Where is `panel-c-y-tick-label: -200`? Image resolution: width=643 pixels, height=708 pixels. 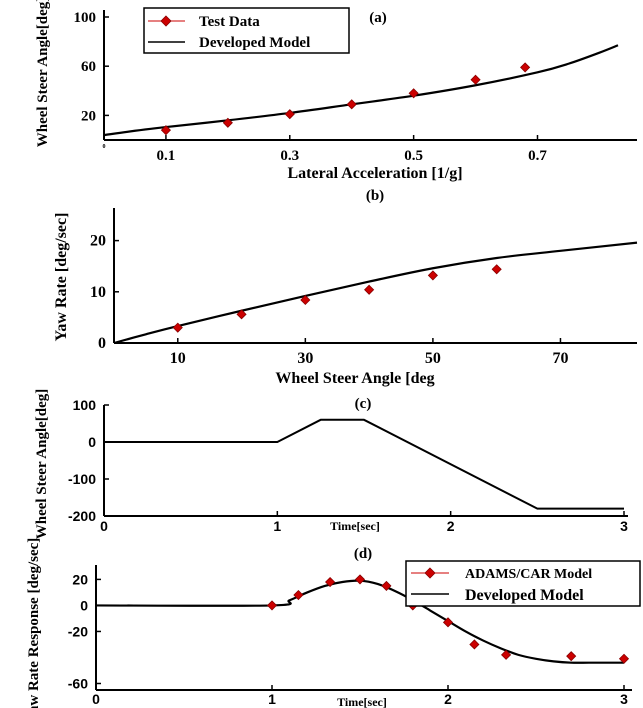 panel-c-y-tick-label: -200 is located at coordinates (82, 516).